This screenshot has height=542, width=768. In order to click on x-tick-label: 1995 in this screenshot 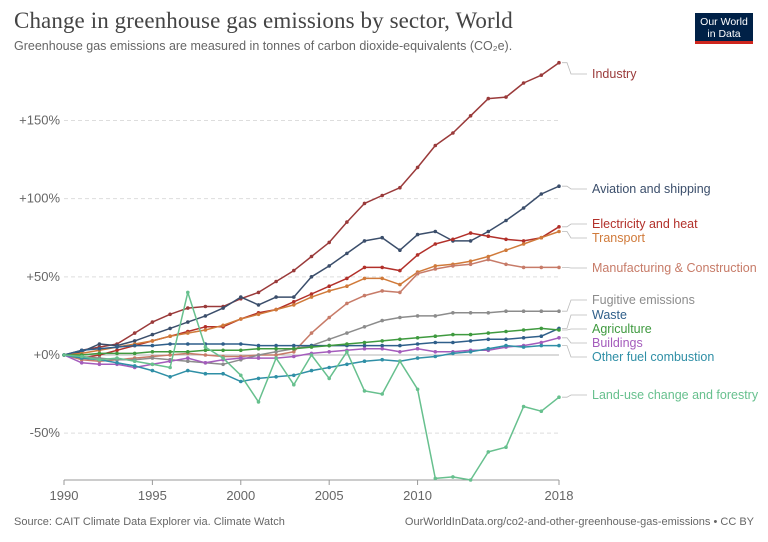, I will do `click(152, 495)`.